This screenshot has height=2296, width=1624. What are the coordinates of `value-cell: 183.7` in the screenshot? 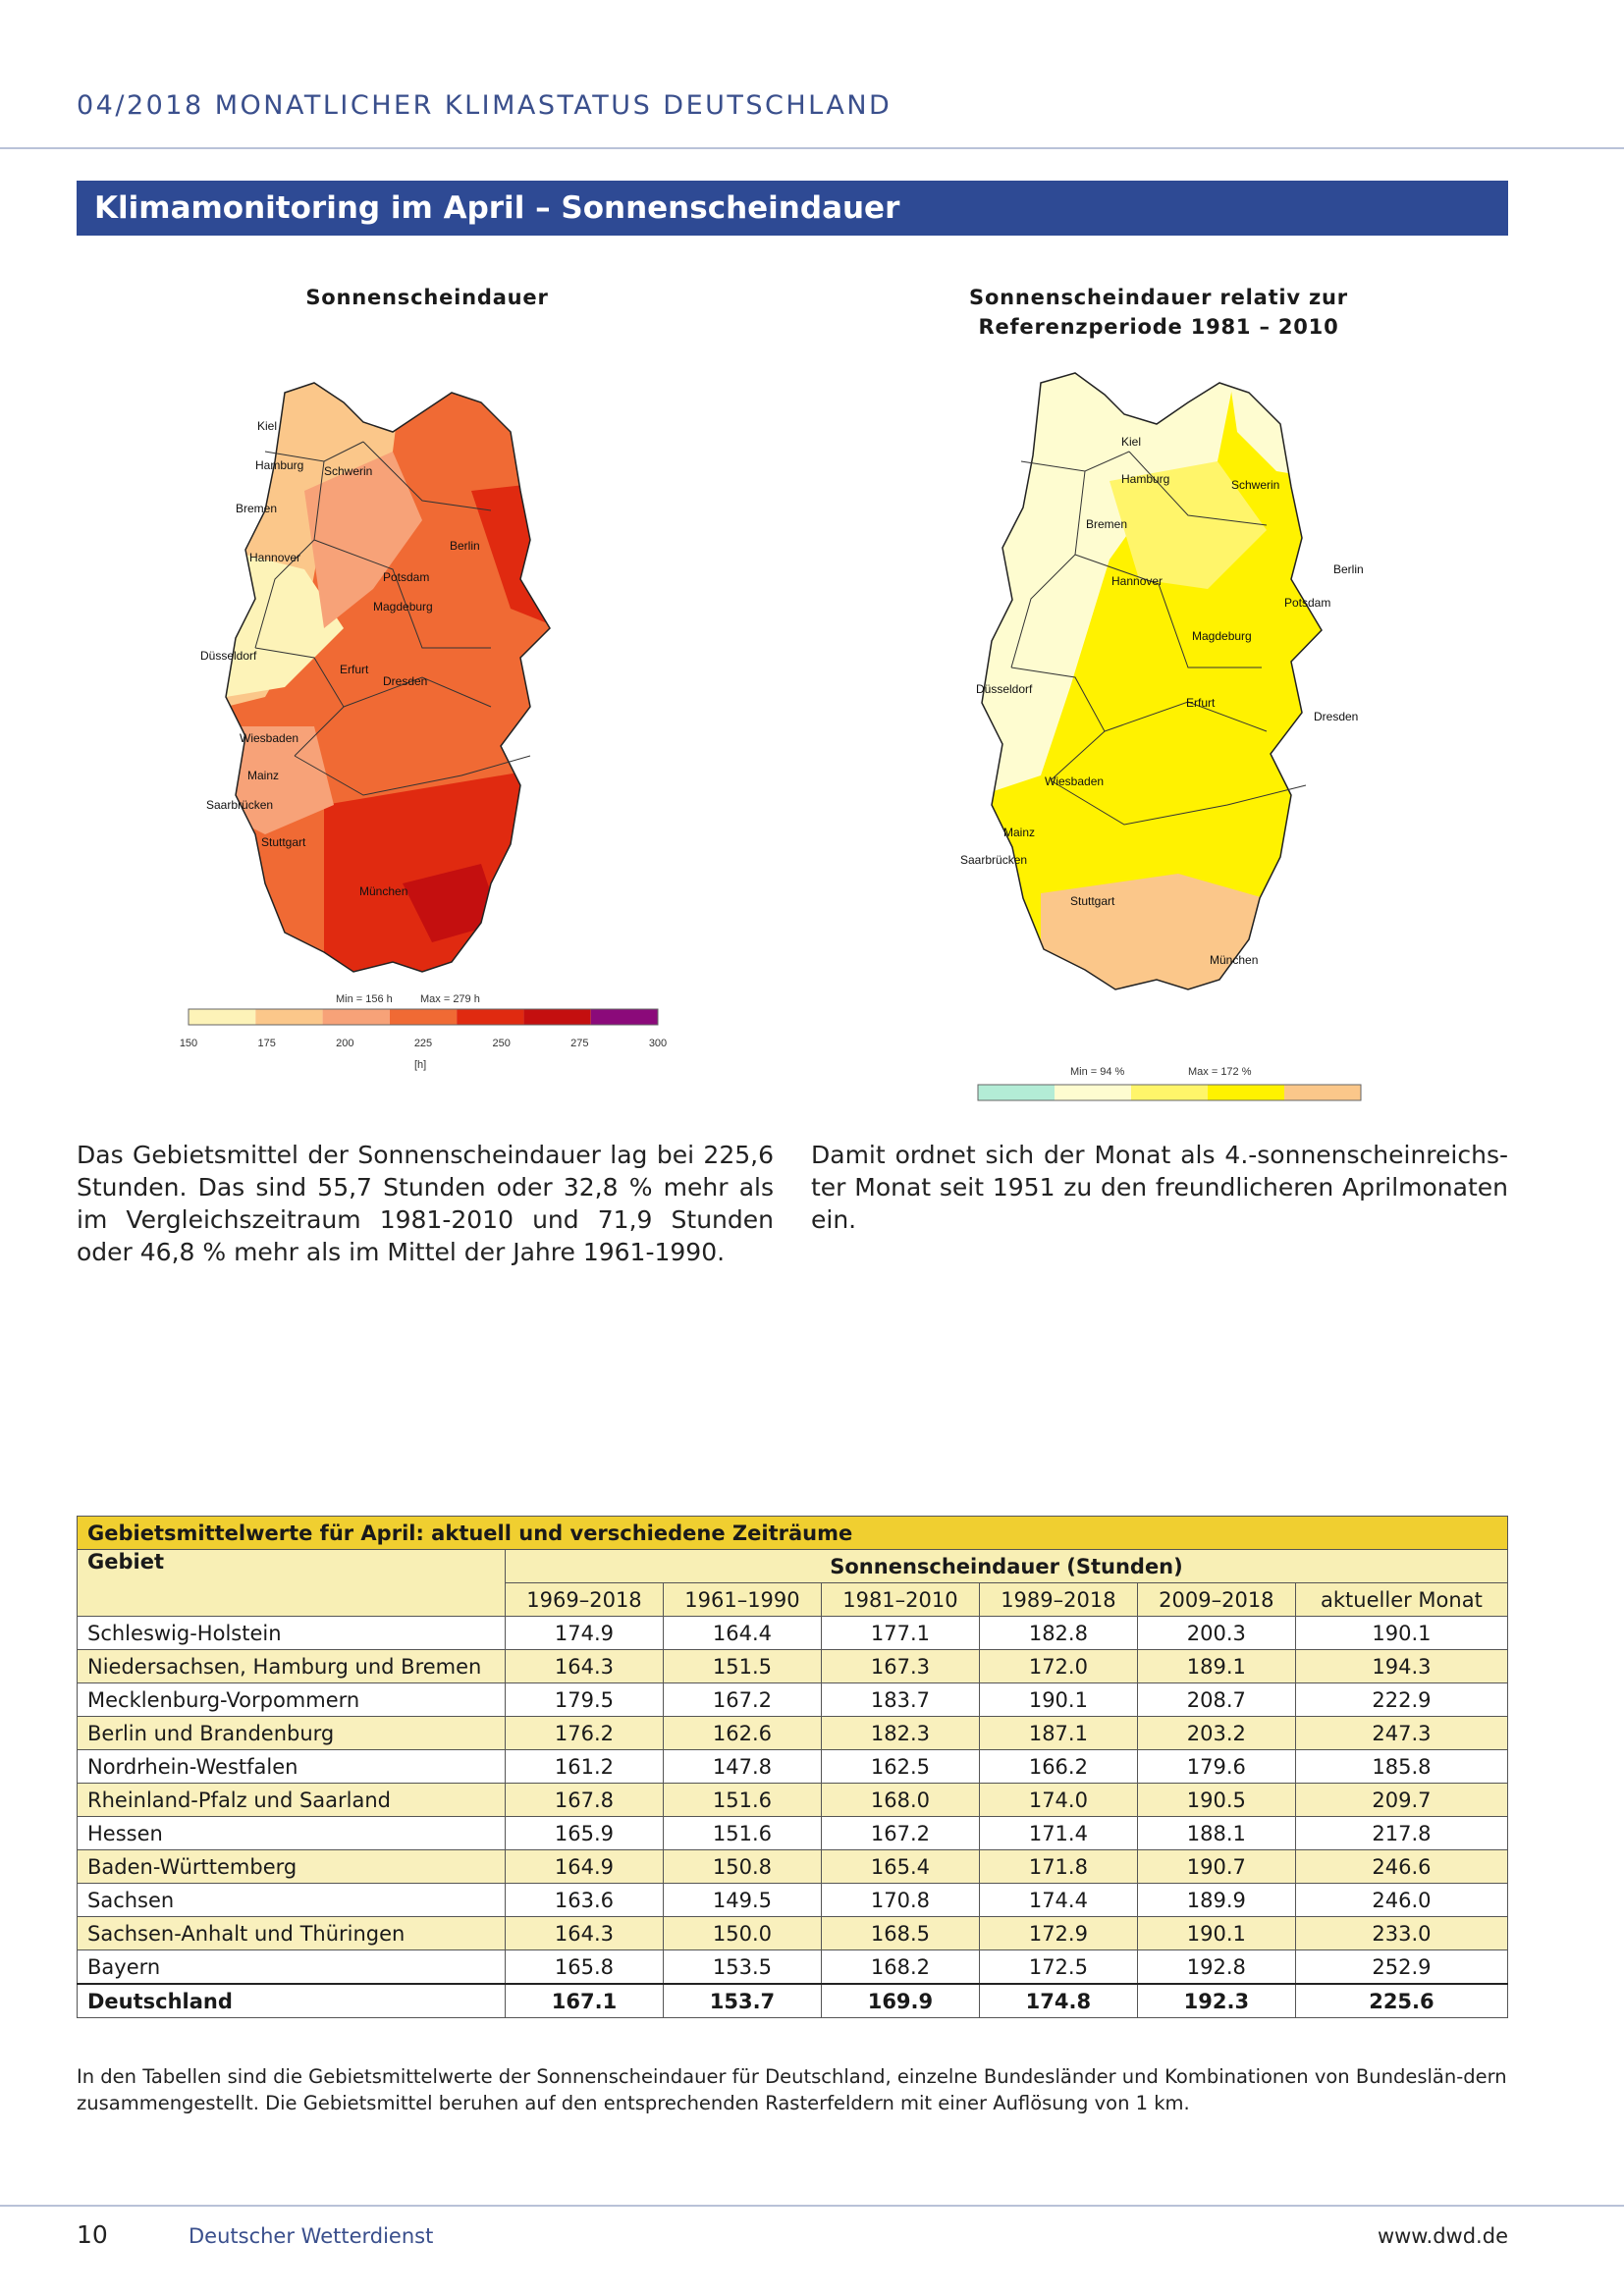 It's located at (900, 1699).